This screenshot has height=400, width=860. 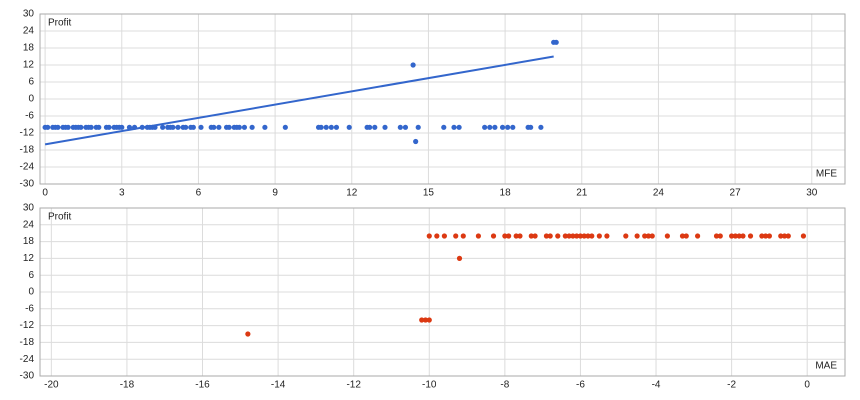 What do you see at coordinates (736, 193) in the screenshot?
I see `x-tick-label: 27` at bounding box center [736, 193].